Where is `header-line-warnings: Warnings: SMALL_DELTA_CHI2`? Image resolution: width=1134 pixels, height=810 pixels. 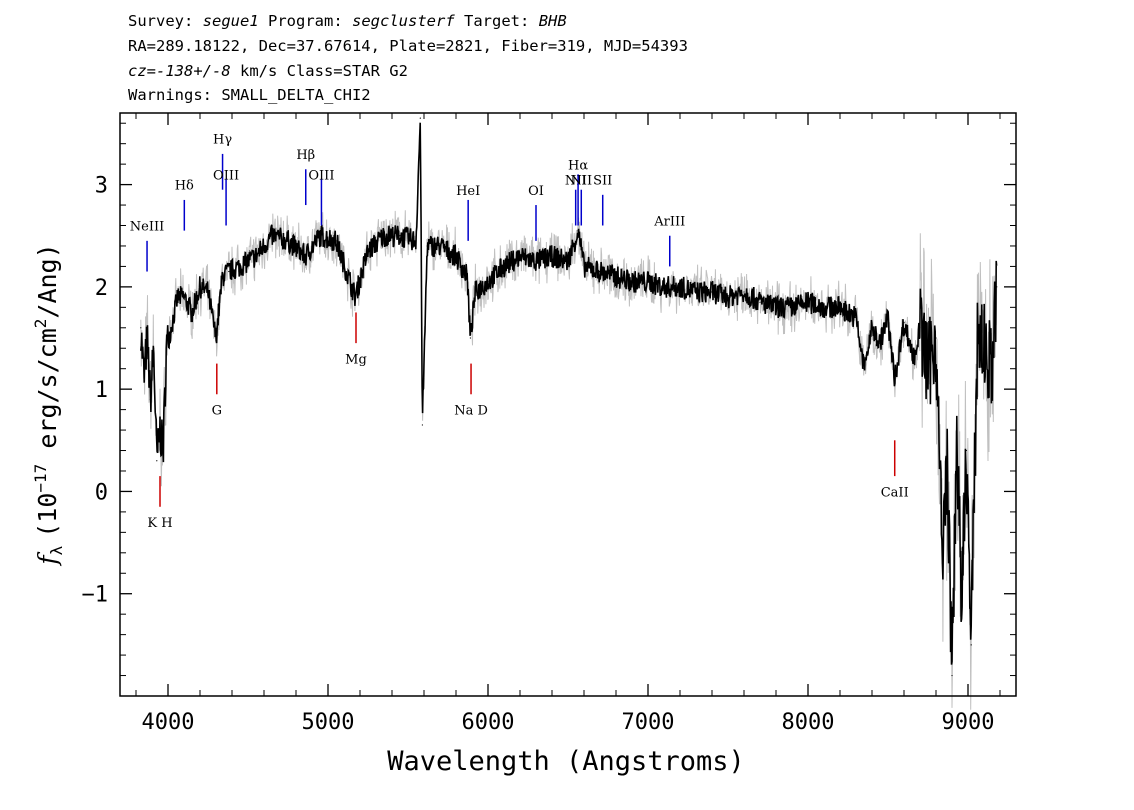 header-line-warnings: Warnings: SMALL_DELTA_CHI2 is located at coordinates (249, 95).